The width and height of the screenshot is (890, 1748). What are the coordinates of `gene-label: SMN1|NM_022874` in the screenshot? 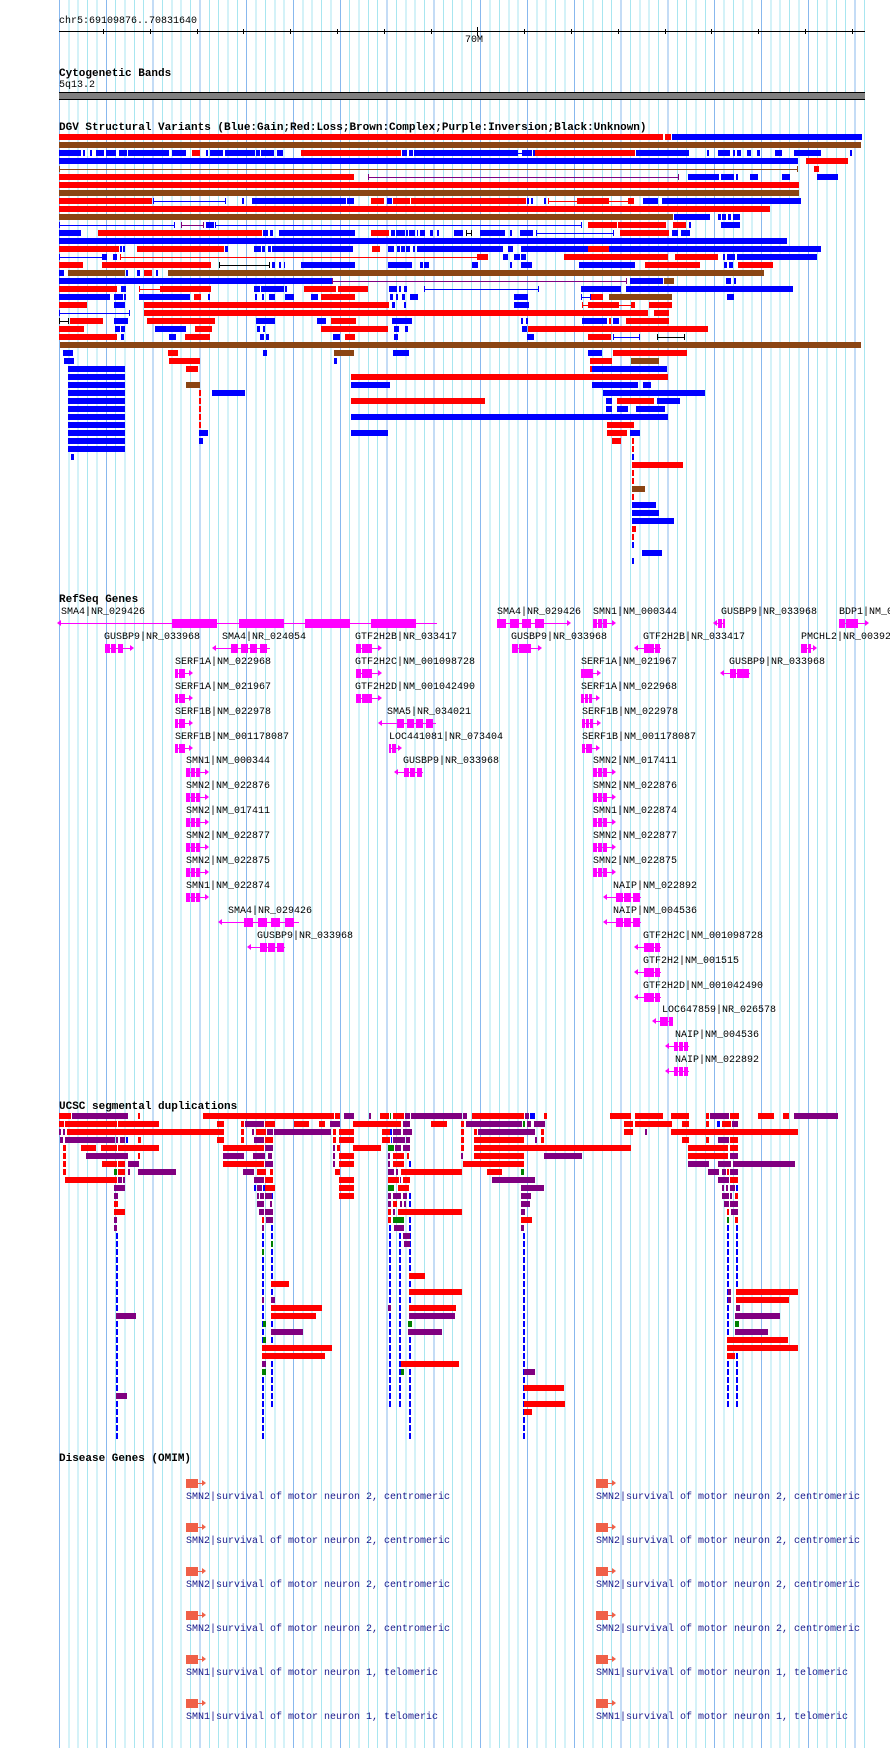 It's located at (635, 811).